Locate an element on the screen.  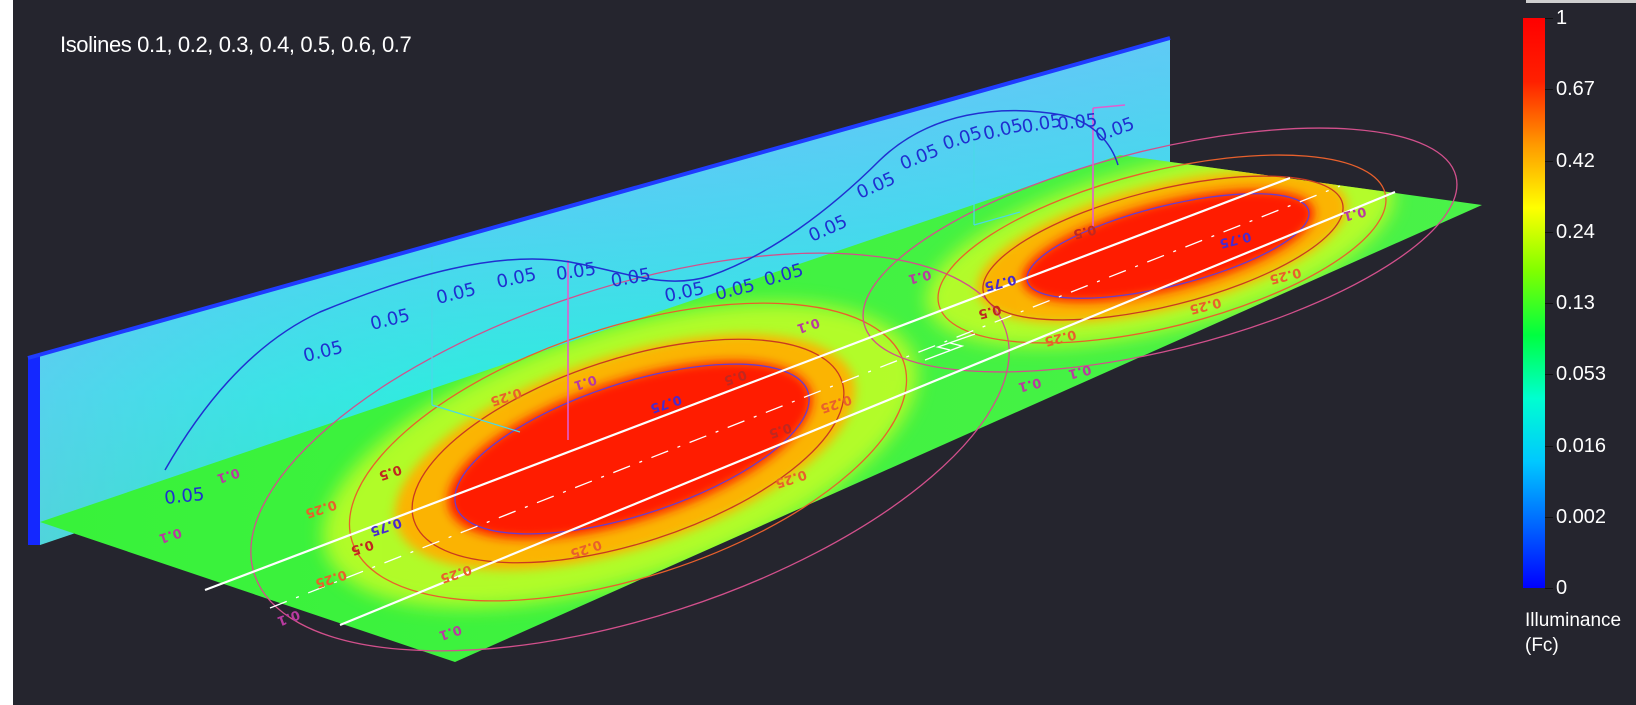
colorbar-title: Illuminance (Fc) is located at coordinates (1573, 633).